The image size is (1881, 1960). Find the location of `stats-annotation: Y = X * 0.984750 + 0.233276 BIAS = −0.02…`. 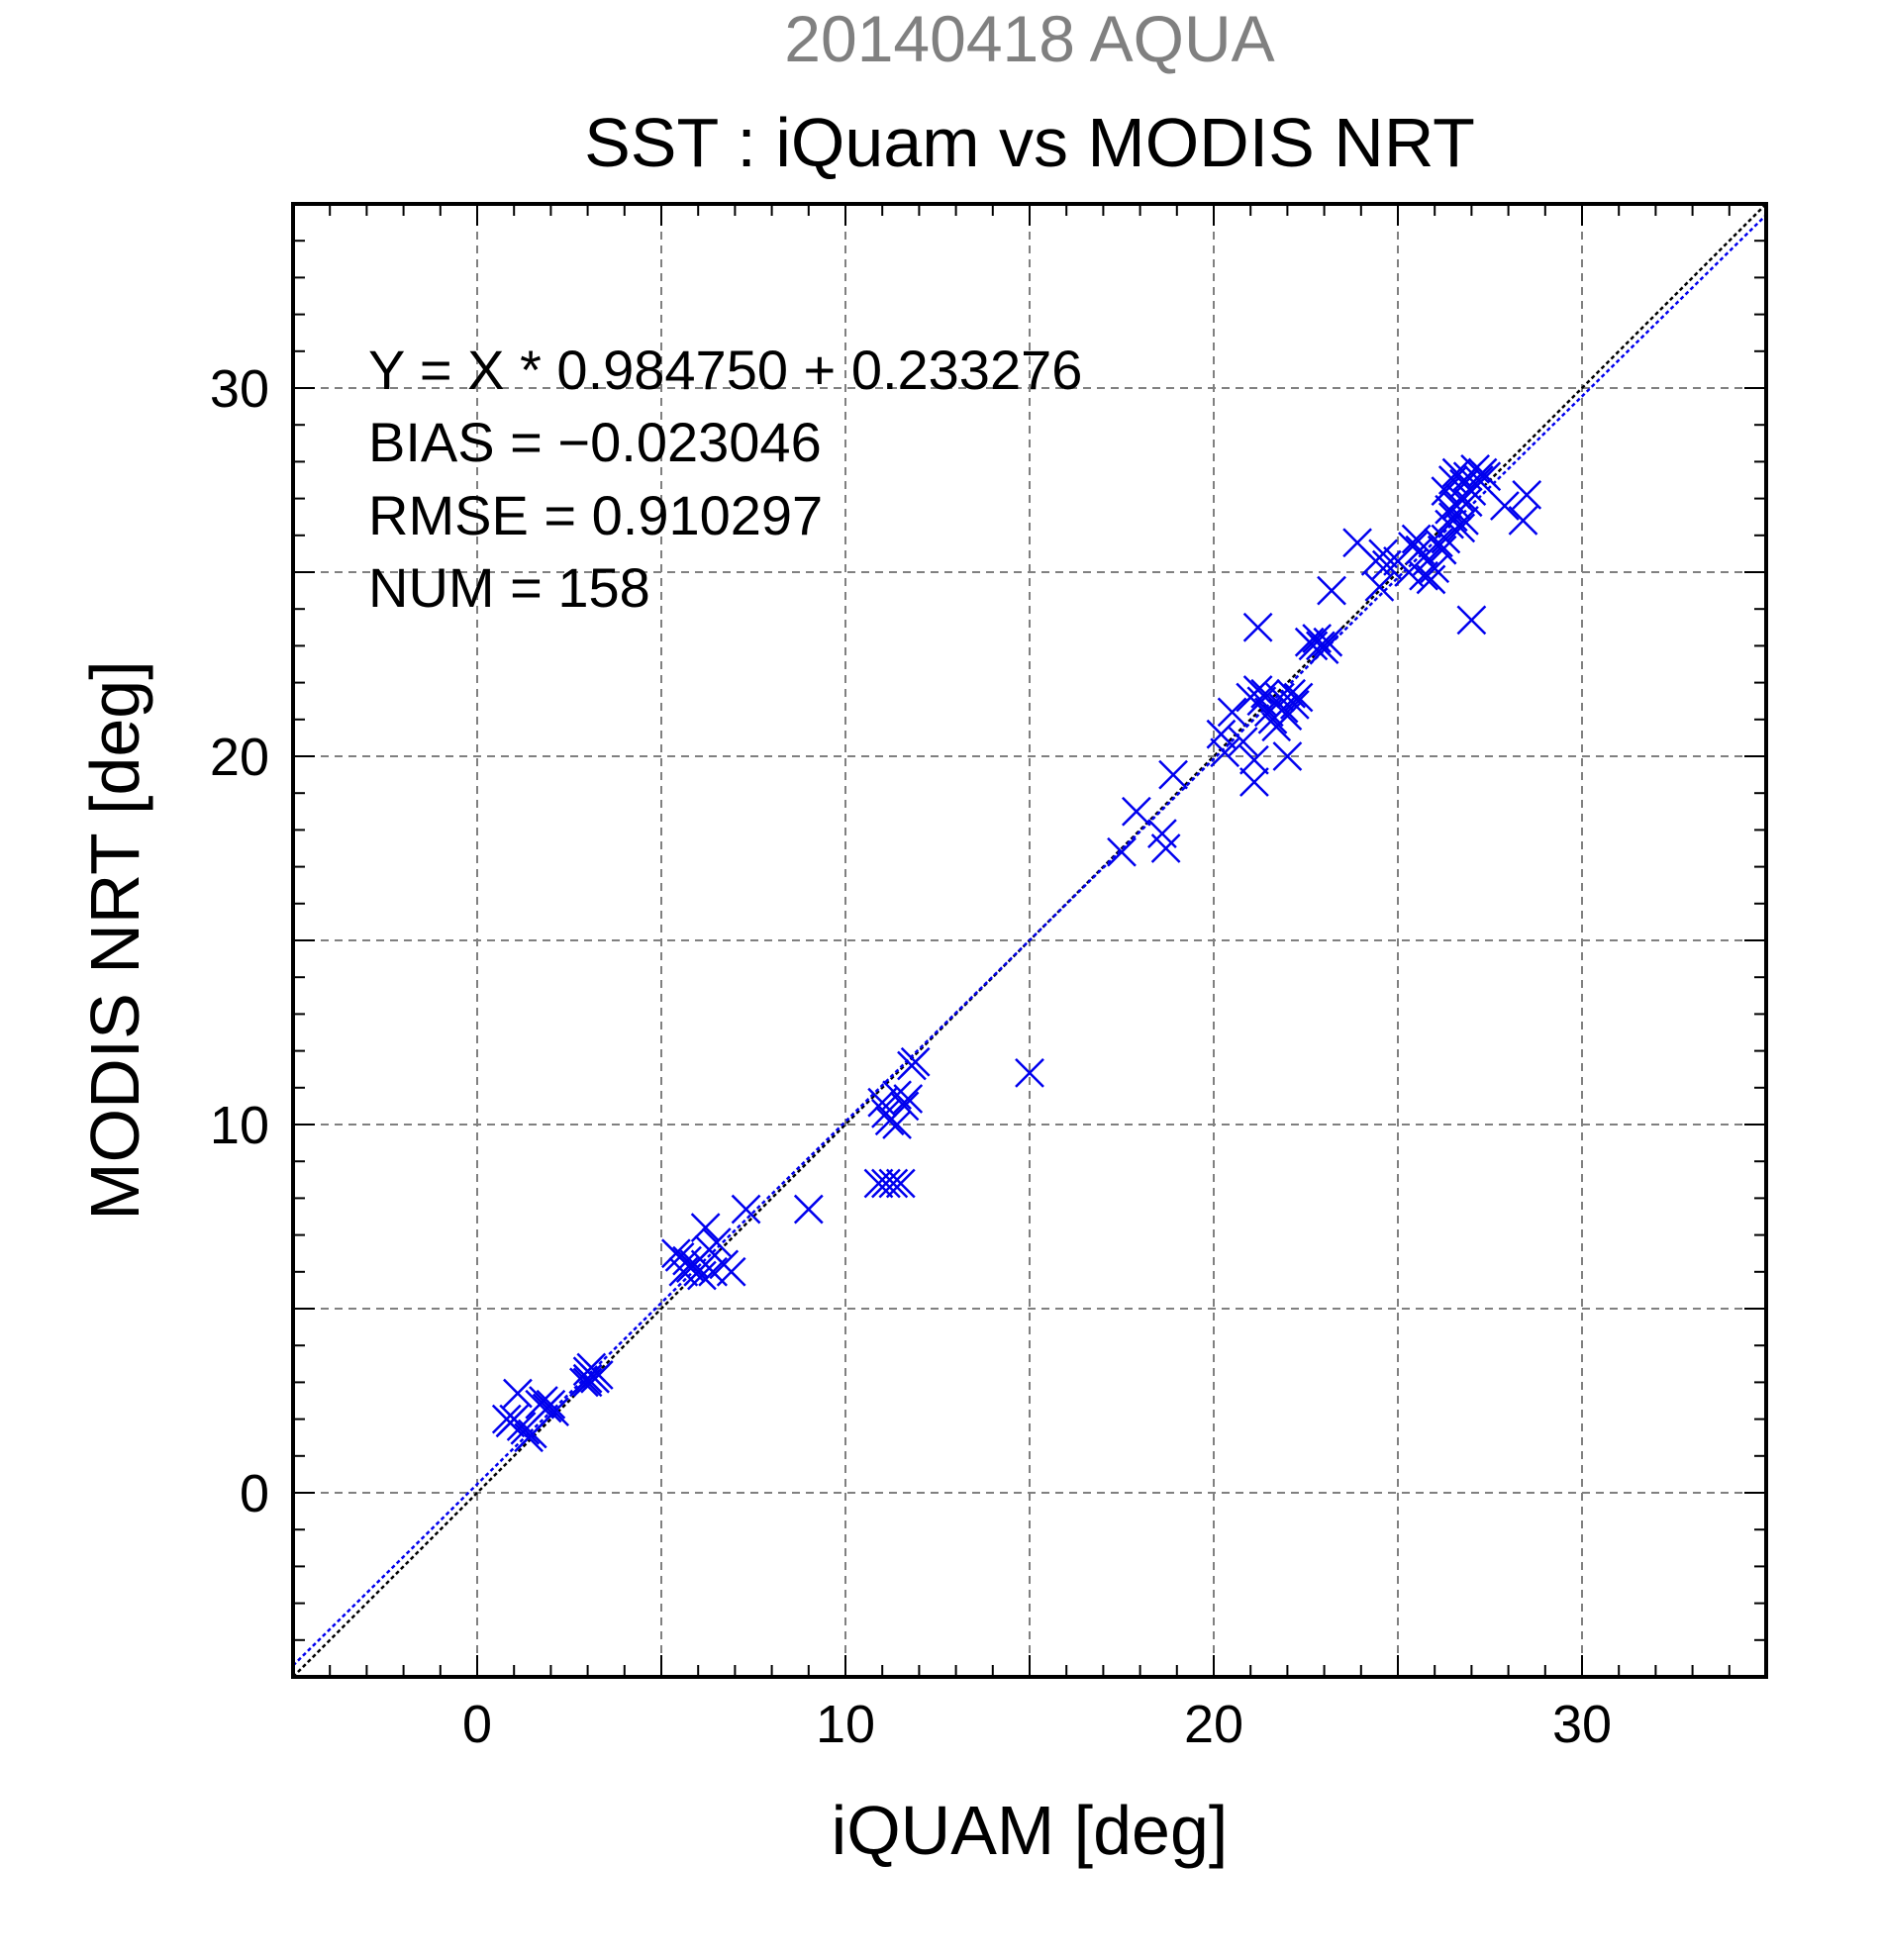

stats-annotation: Y = X * 0.984750 + 0.233276 BIAS = −0.02… is located at coordinates (725, 479).